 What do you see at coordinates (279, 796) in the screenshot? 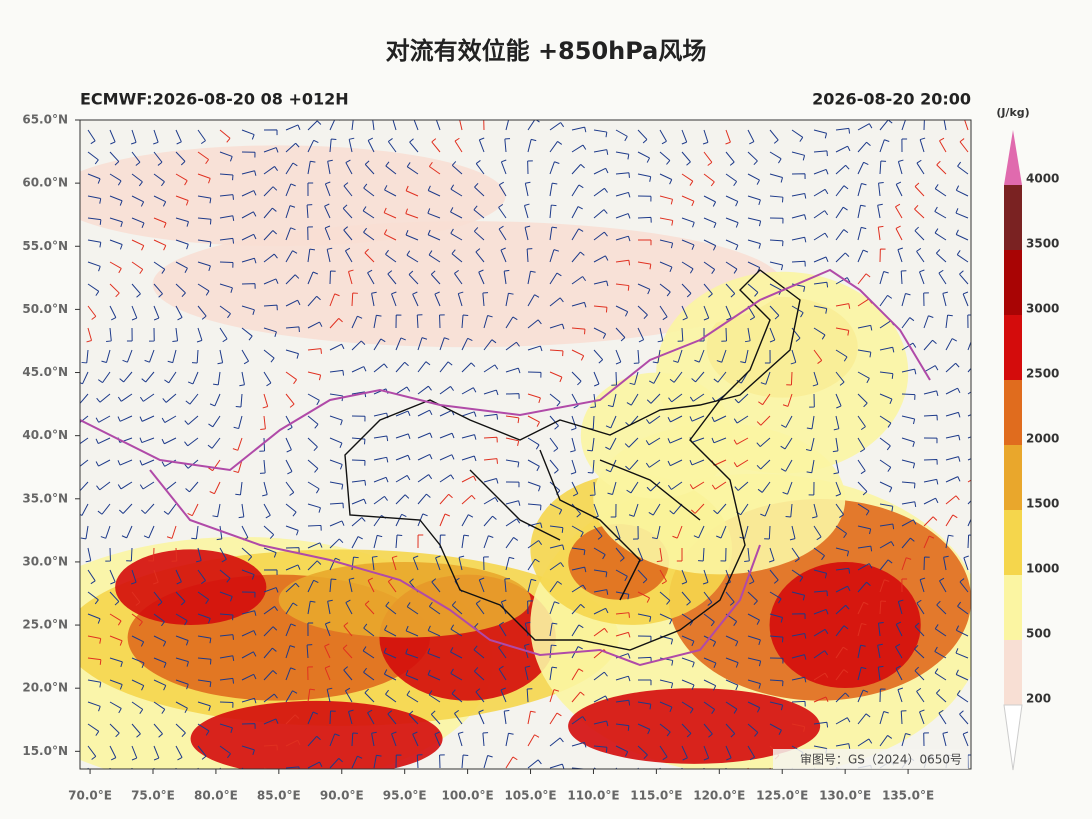
I see `x-tick-label: 85.0°E` at bounding box center [279, 796].